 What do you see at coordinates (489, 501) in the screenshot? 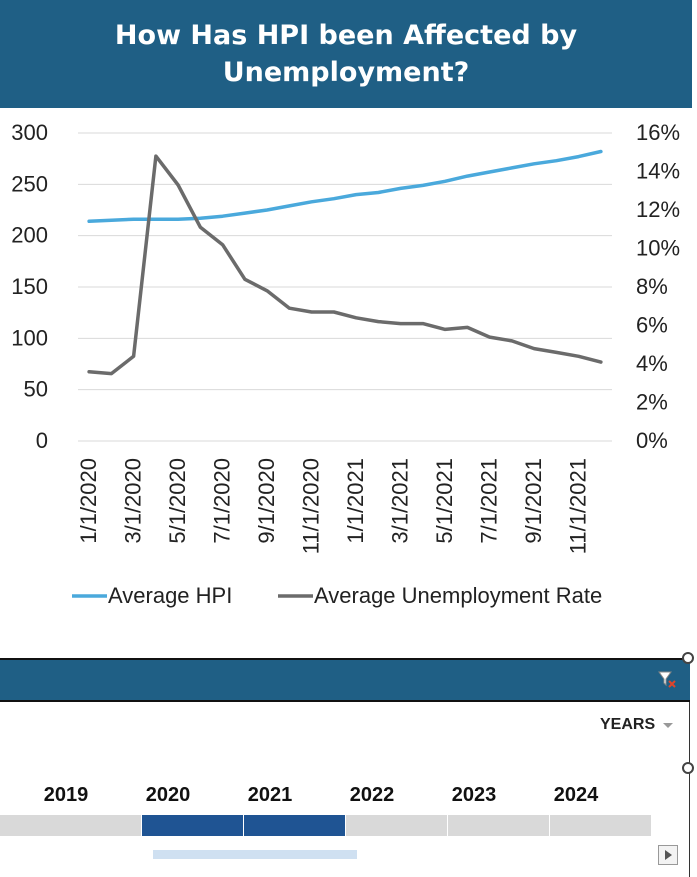
I see `x-tick-label: 7/1/2021` at bounding box center [489, 501].